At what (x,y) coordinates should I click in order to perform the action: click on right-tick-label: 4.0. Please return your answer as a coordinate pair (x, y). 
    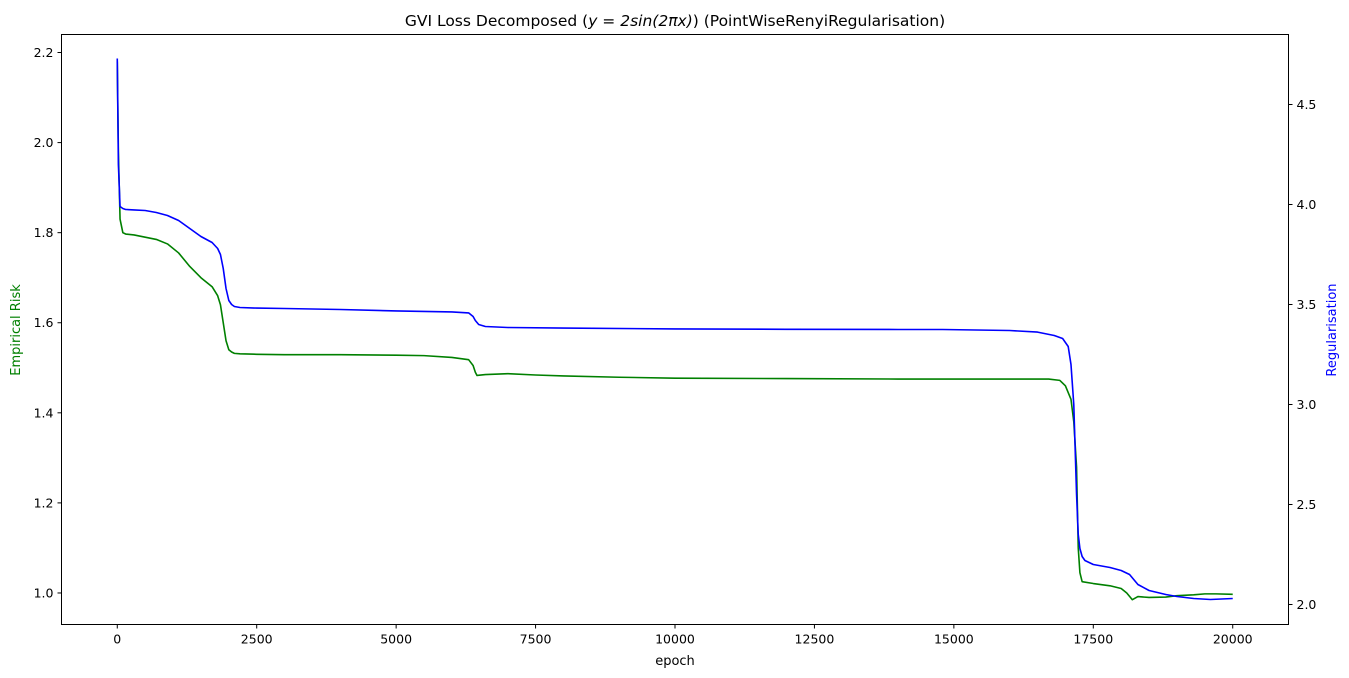
    Looking at the image, I should click on (1307, 204).